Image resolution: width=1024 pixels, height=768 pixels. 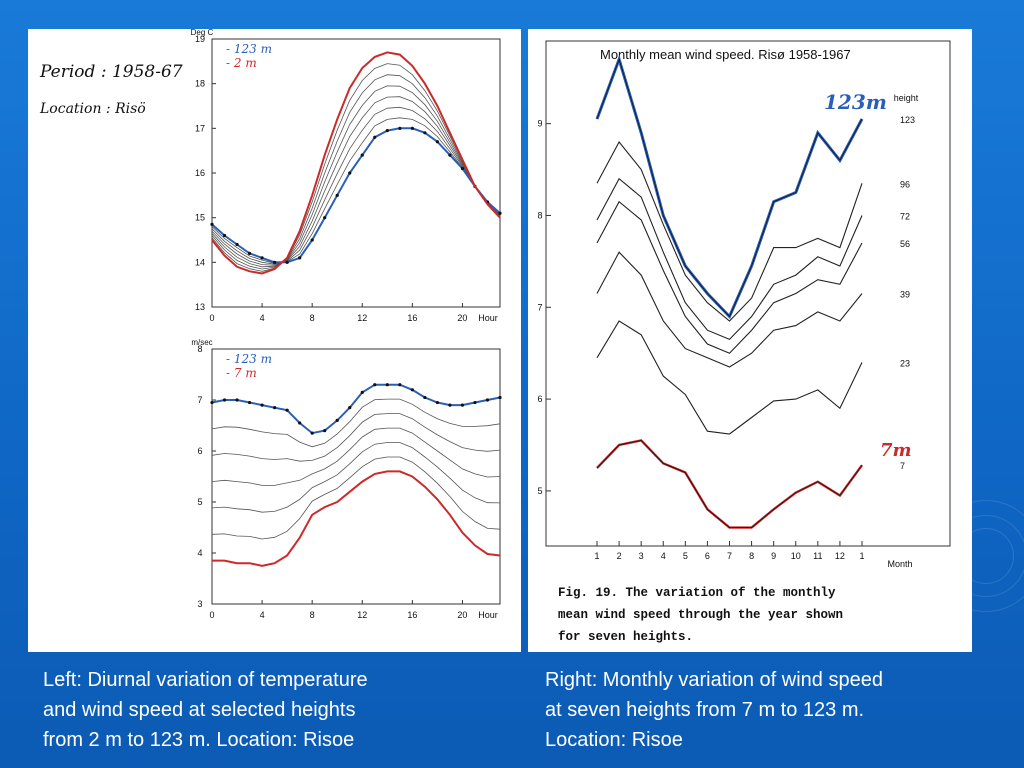 I want to click on x-tick-label: 7, so click(x=729, y=556).